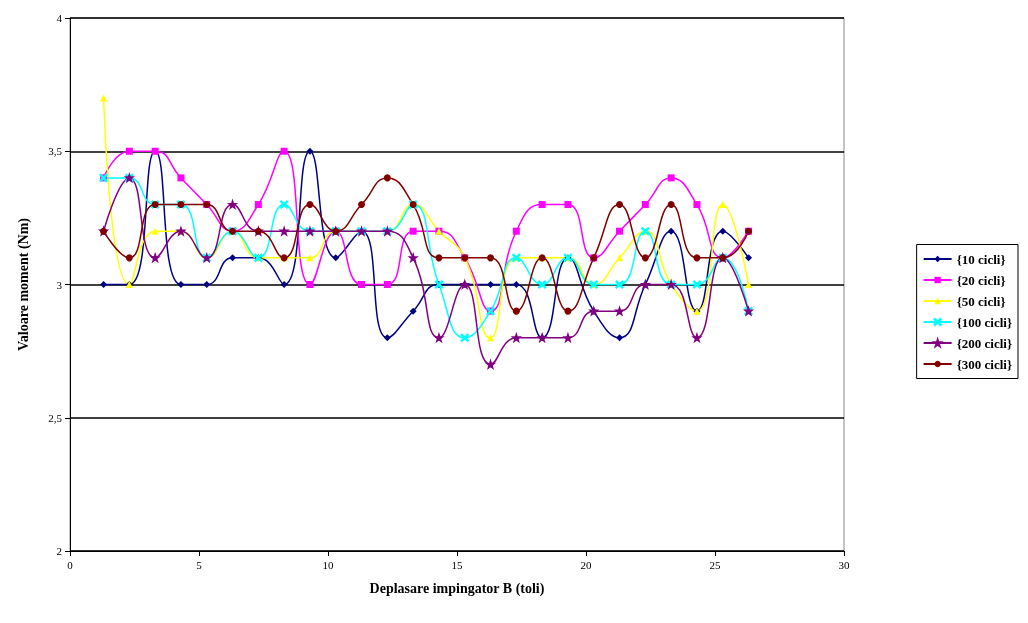 This screenshot has width=1028, height=623. Describe the element at coordinates (981, 280) in the screenshot. I see `legend-label: {20 cicli}` at that location.